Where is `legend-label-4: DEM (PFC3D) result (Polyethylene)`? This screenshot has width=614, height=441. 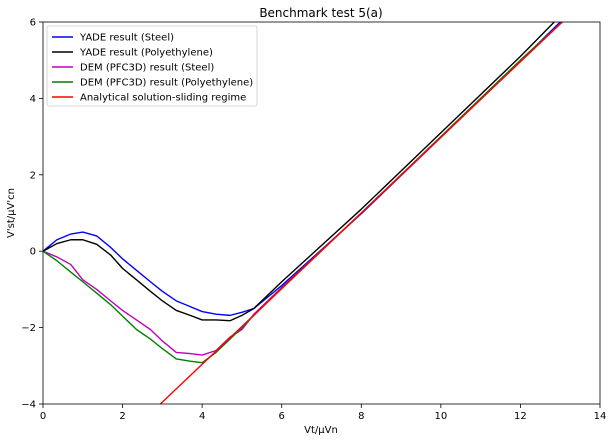 legend-label-4: DEM (PFC3D) result (Polyethylene) is located at coordinates (166, 83).